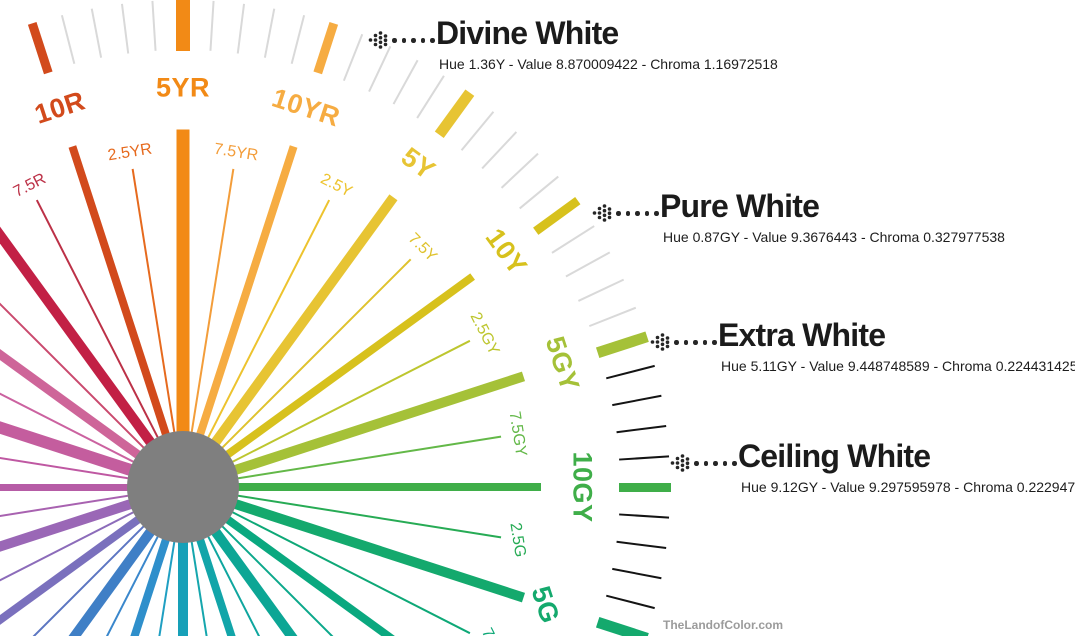  What do you see at coordinates (183, 87) in the screenshot?
I see `hue-label-5YR: 5YR` at bounding box center [183, 87].